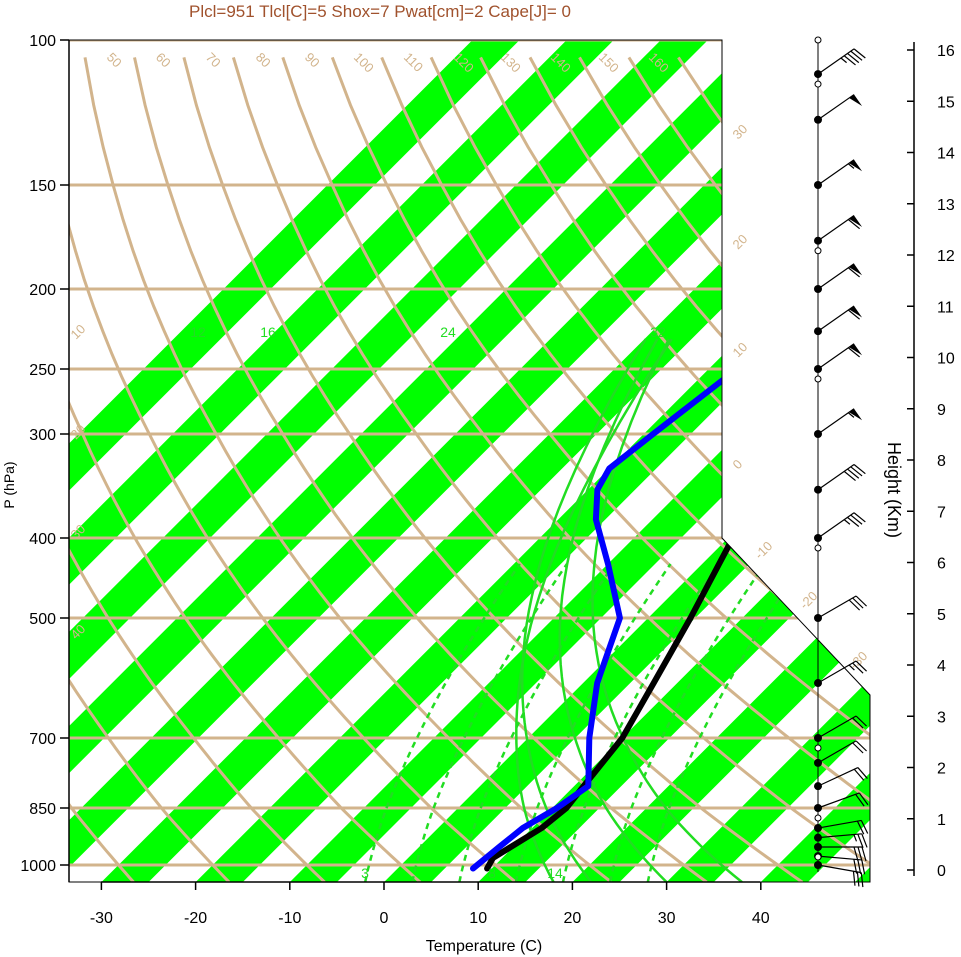  What do you see at coordinates (667, 918) in the screenshot?
I see `temperature-tick-label: 30` at bounding box center [667, 918].